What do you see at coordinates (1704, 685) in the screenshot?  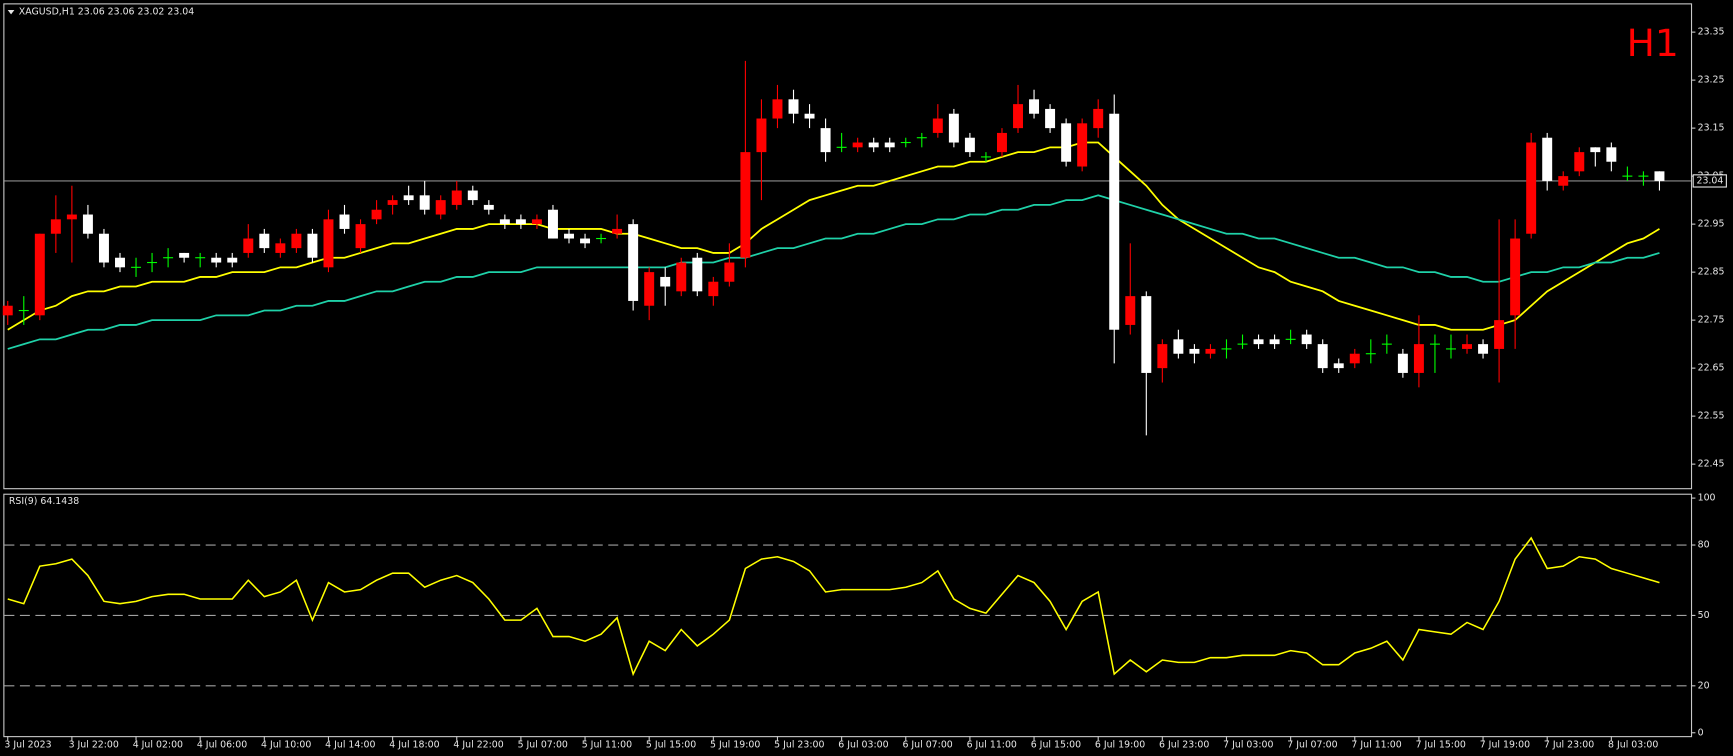 I see `y-tick-label: 20` at bounding box center [1704, 685].